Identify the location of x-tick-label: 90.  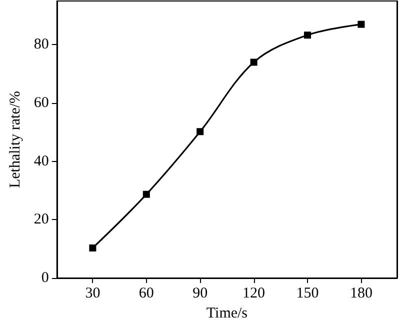
(200, 294).